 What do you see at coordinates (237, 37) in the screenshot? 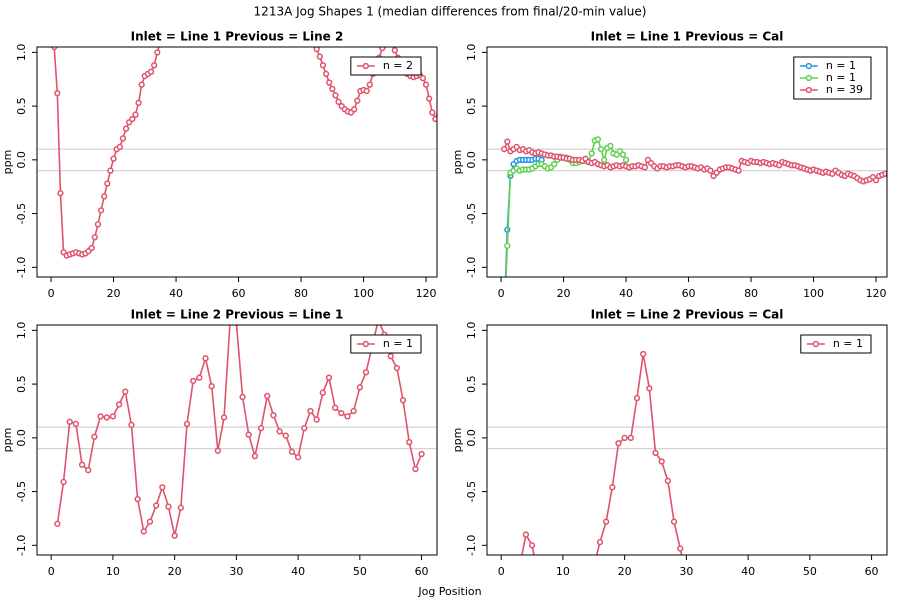
I see `panel-title: Inlet = Line 1 Previous = Line 2` at bounding box center [237, 37].